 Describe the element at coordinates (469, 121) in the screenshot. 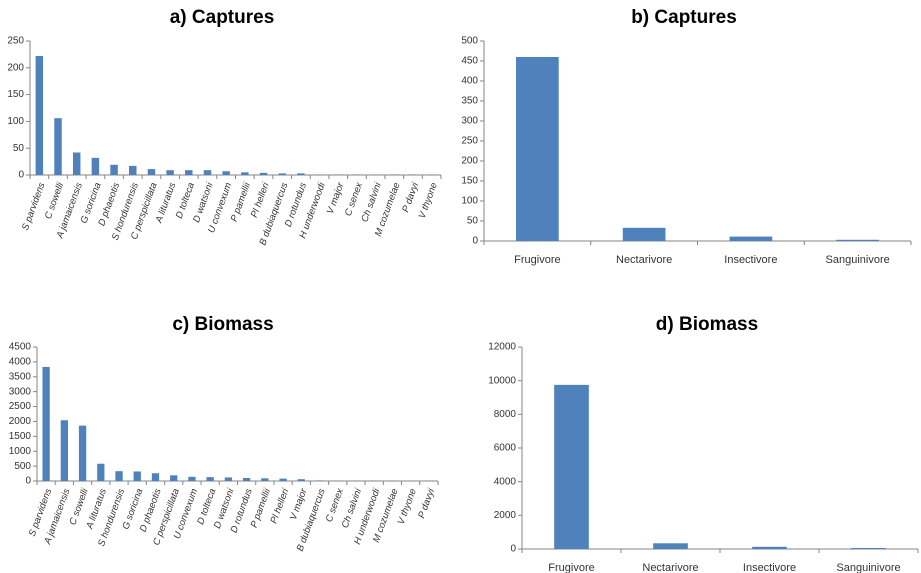

I see `y-tick-label: 300` at that location.